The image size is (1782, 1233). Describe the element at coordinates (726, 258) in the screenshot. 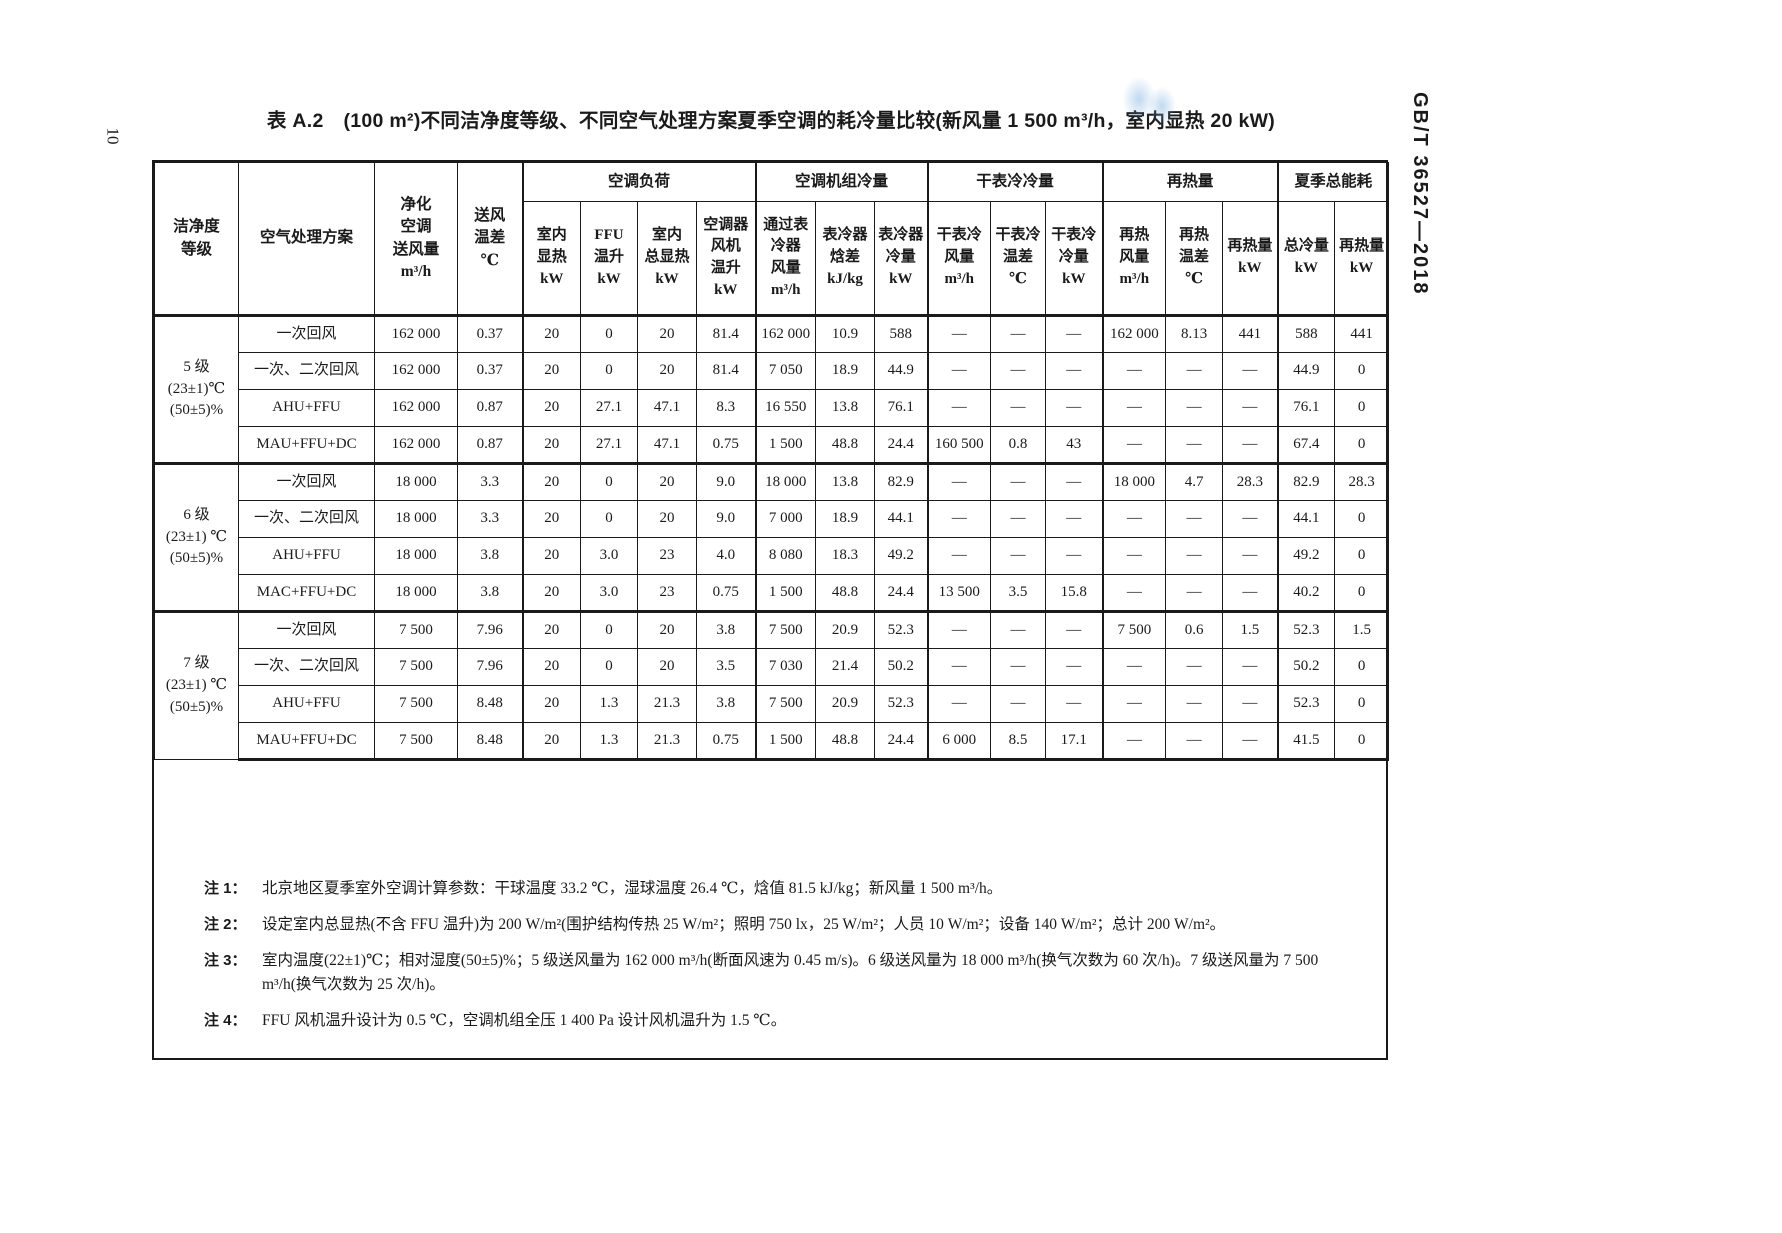

I see `sub-header-3: 空调器 风机 温升 kW` at that location.